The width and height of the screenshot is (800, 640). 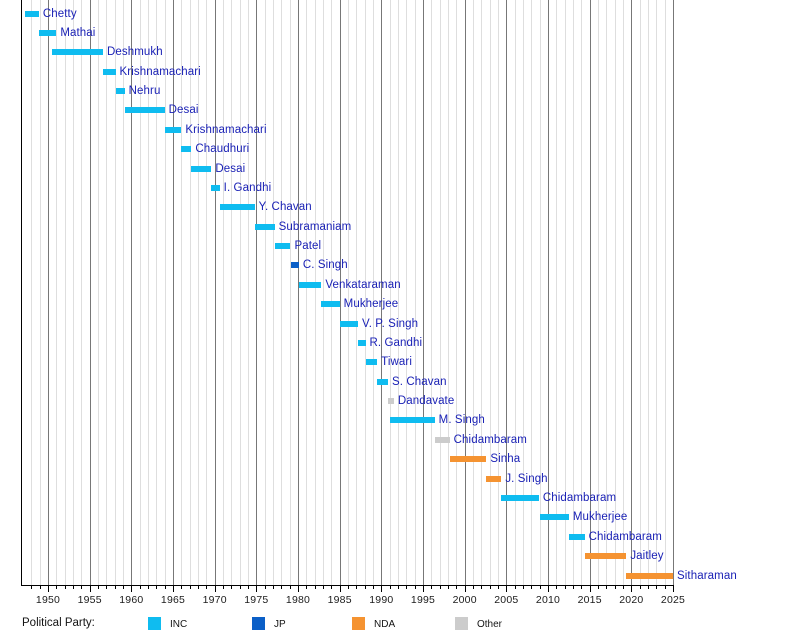 What do you see at coordinates (589, 600) in the screenshot?
I see `x-tick-label: 2015` at bounding box center [589, 600].